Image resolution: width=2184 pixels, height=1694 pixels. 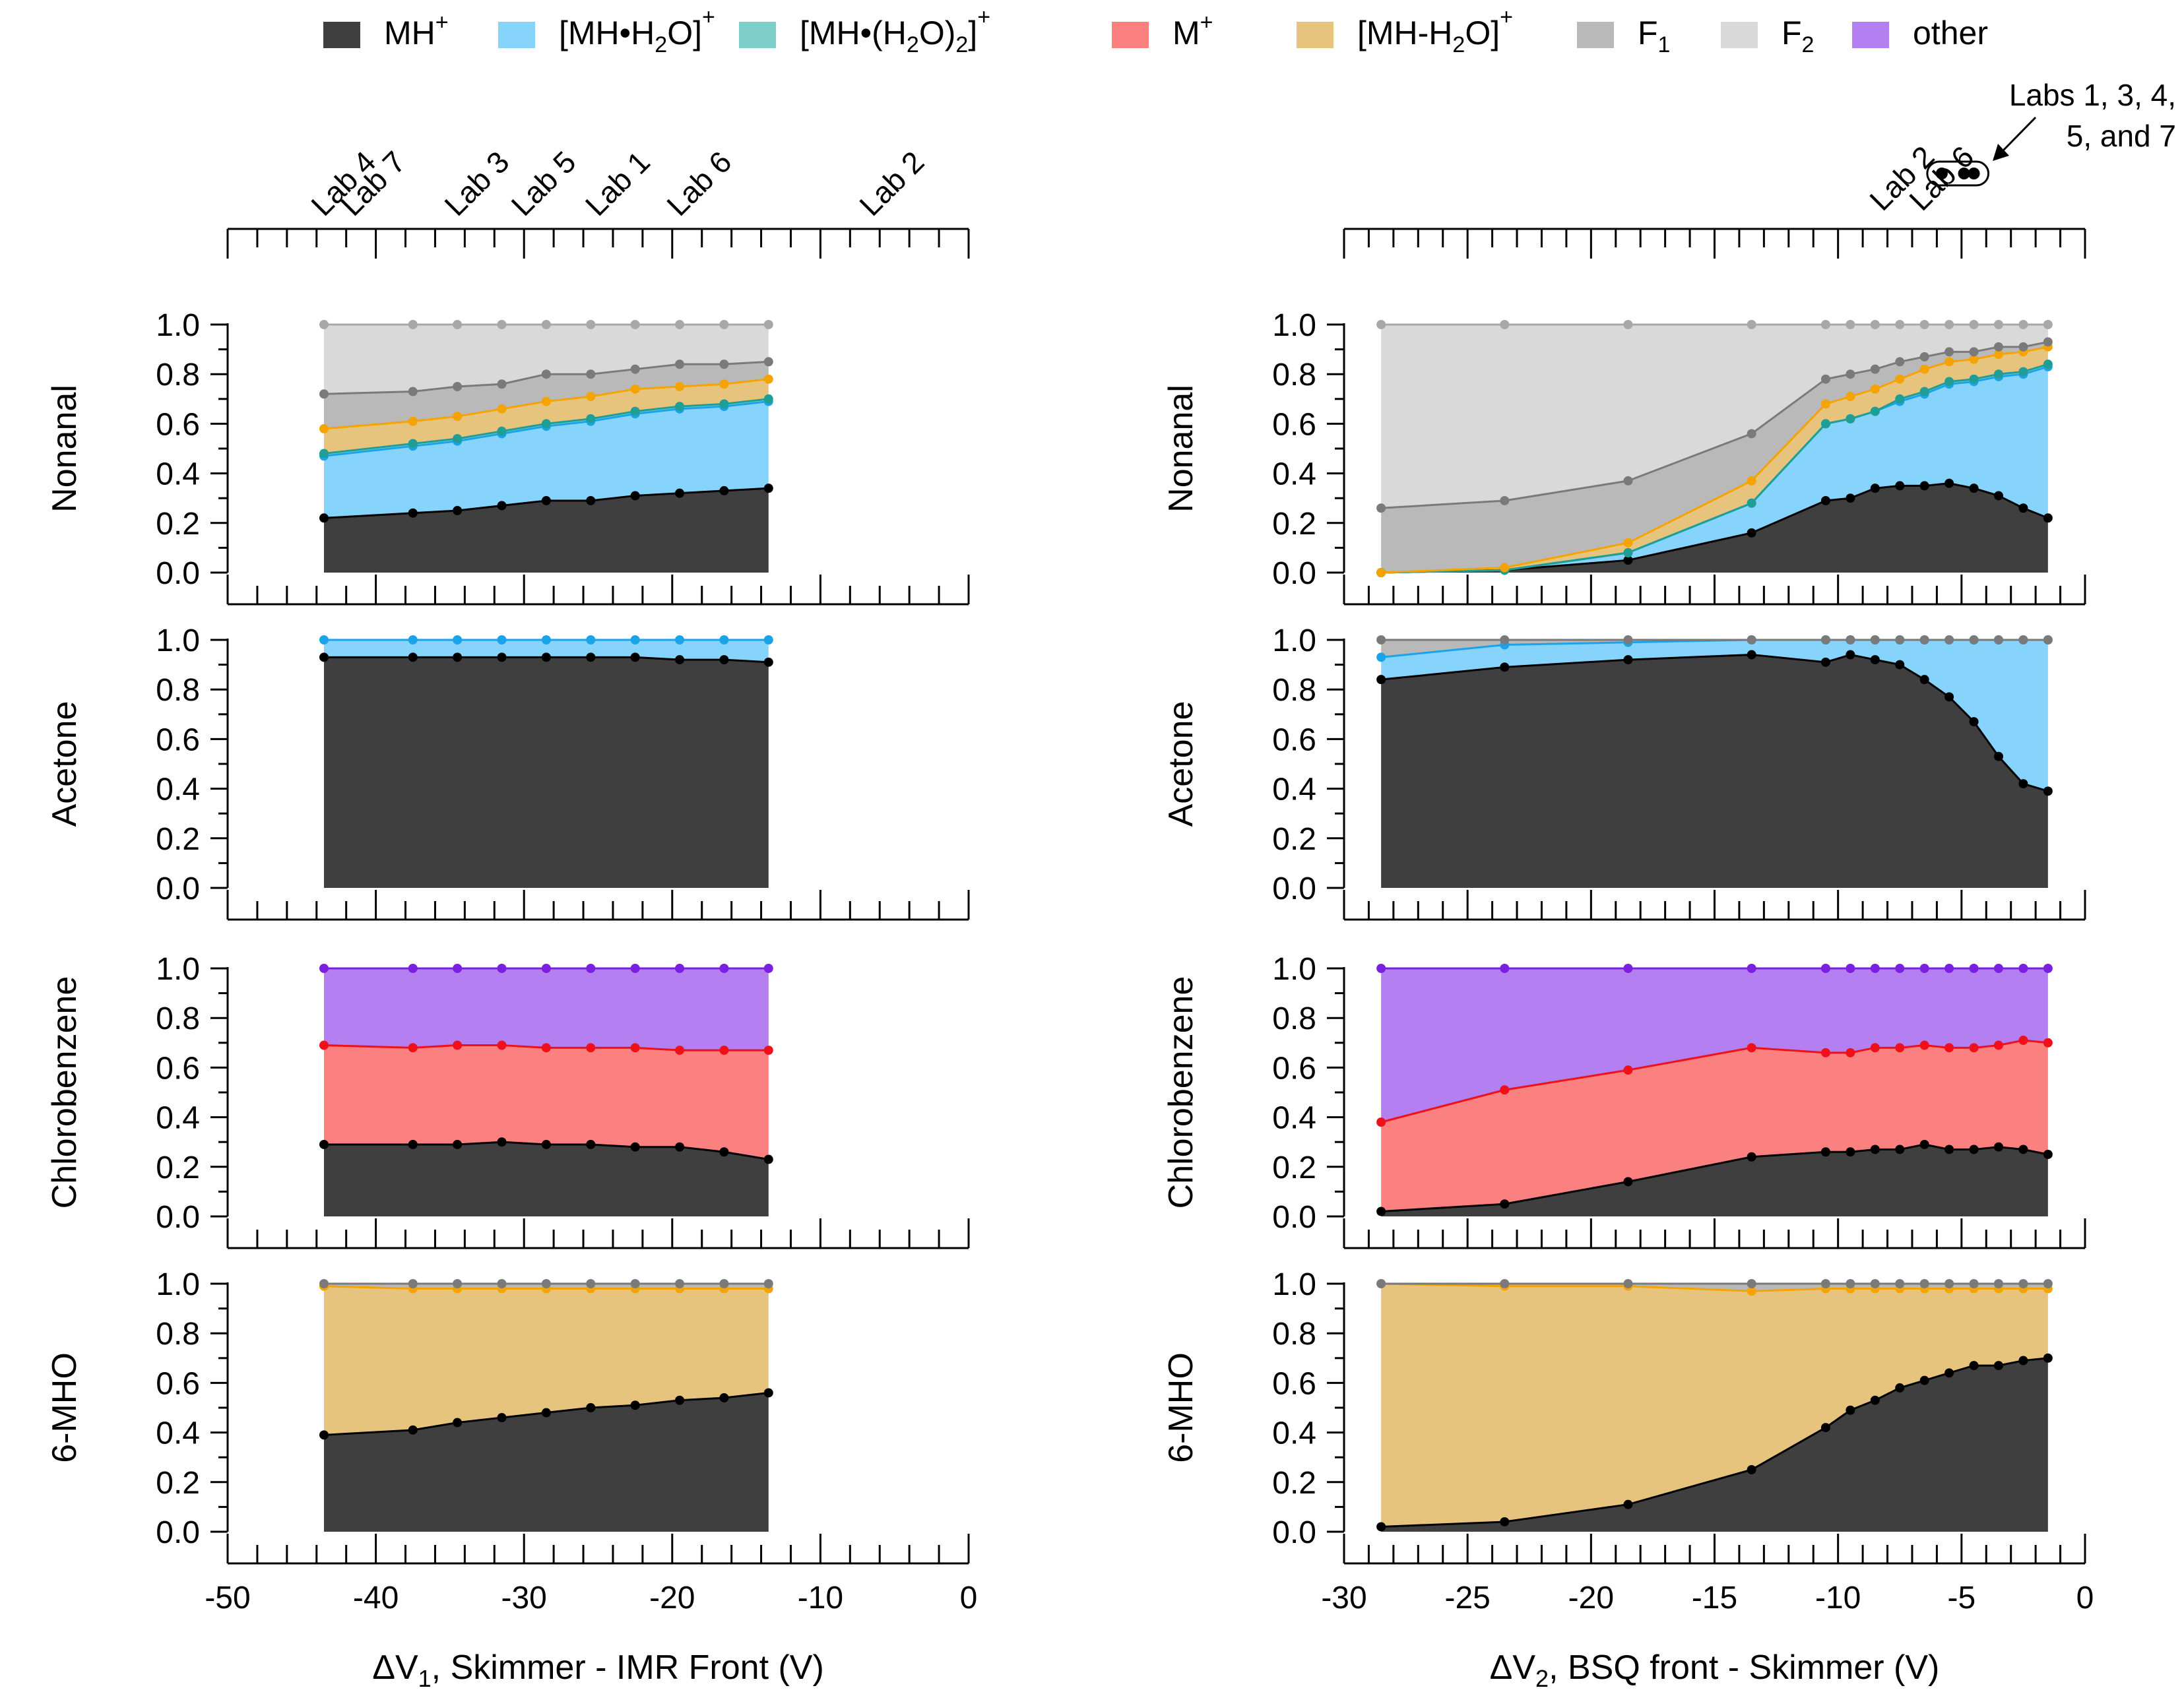 I want to click on y-tick-label: 0.0, so click(x=1294, y=1217).